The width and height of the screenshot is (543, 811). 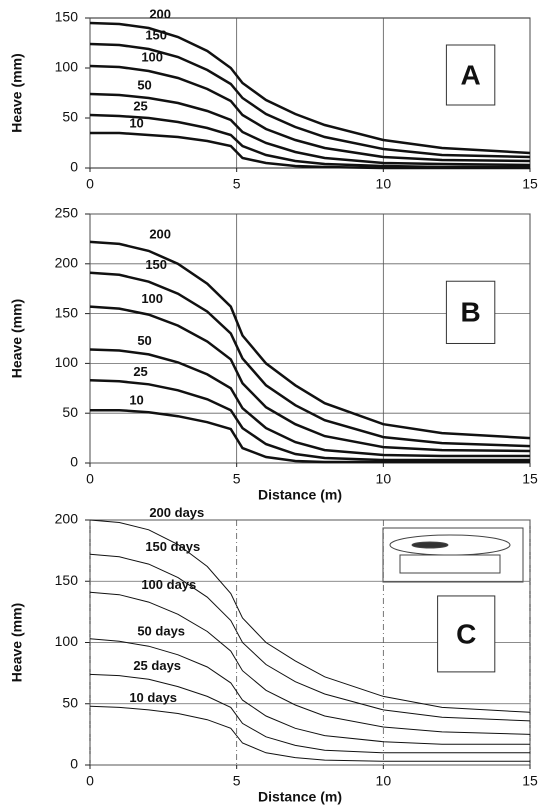 What do you see at coordinates (450, 545) in the screenshot?
I see `inset-ellipse` at bounding box center [450, 545].